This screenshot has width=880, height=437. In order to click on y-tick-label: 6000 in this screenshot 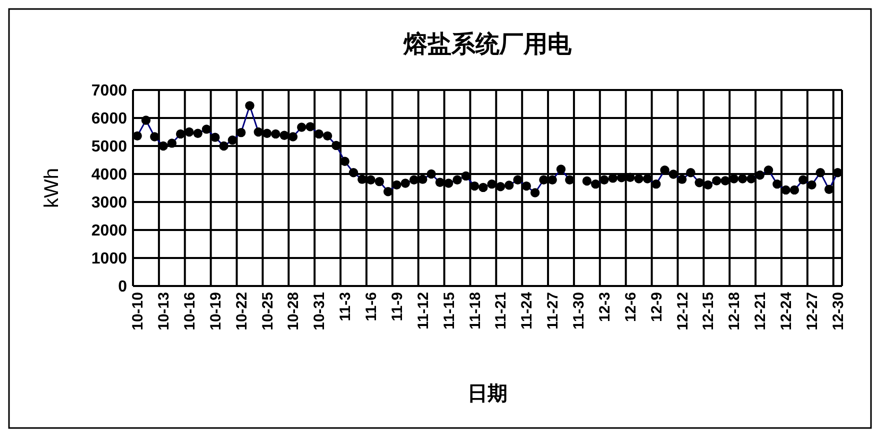, I will do `click(109, 119)`.